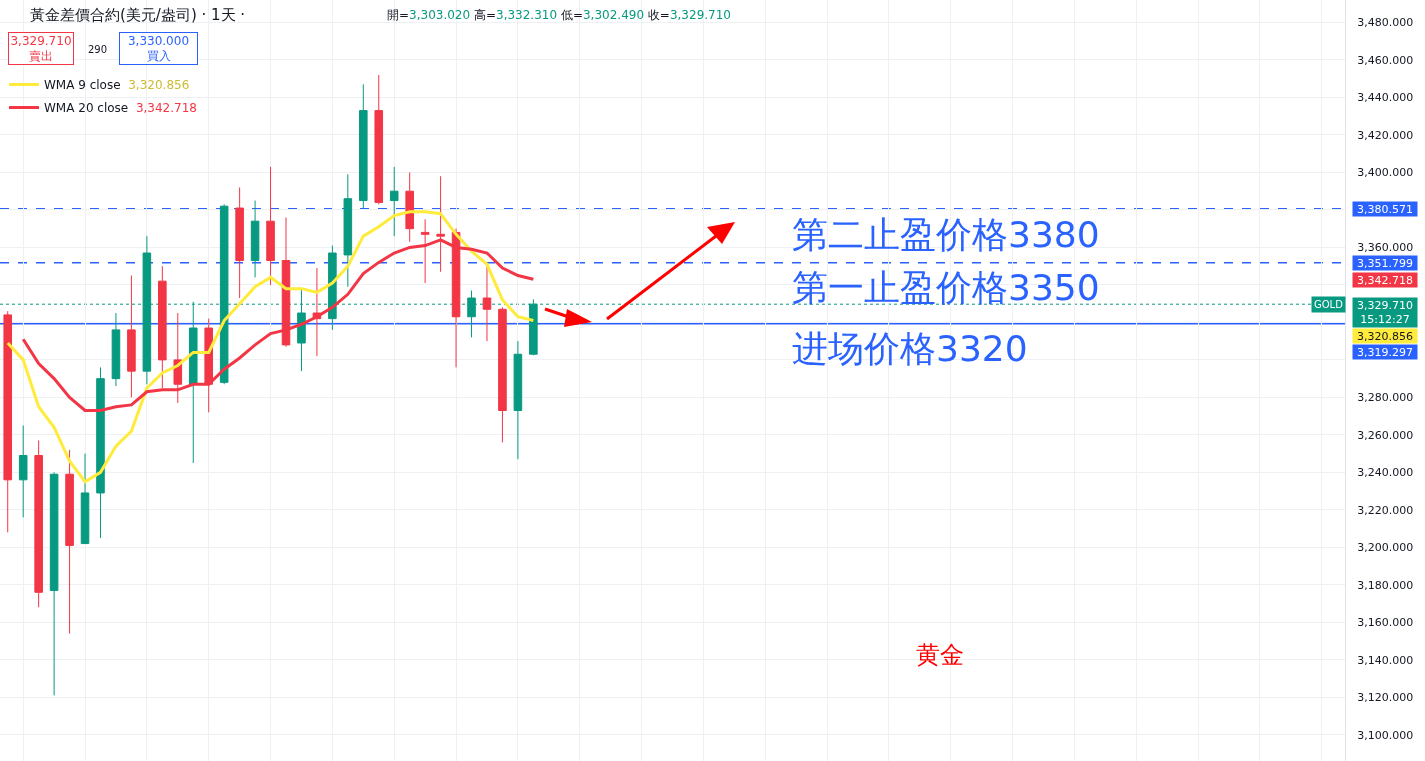 The height and width of the screenshot is (761, 1425). Describe the element at coordinates (1385, 98) in the screenshot. I see `y-tick-label: 3,440.000` at that location.